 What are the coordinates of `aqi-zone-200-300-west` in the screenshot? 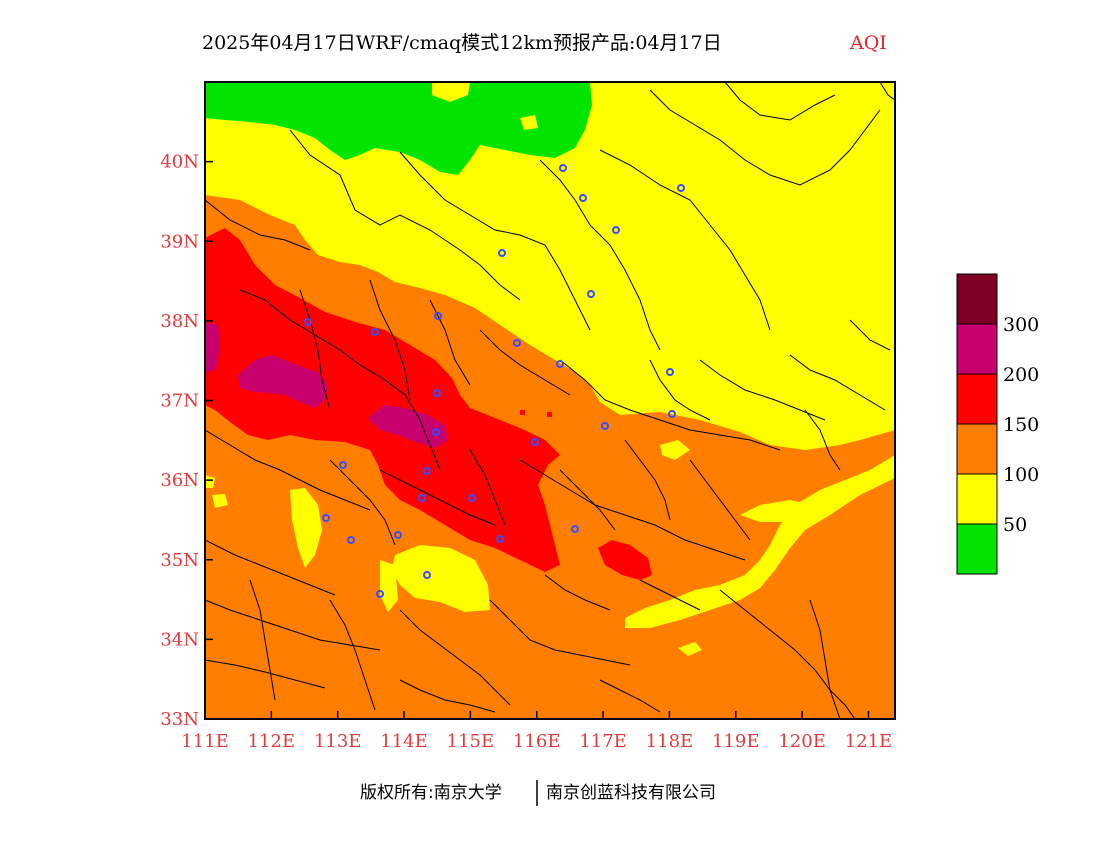 It's located at (212, 347).